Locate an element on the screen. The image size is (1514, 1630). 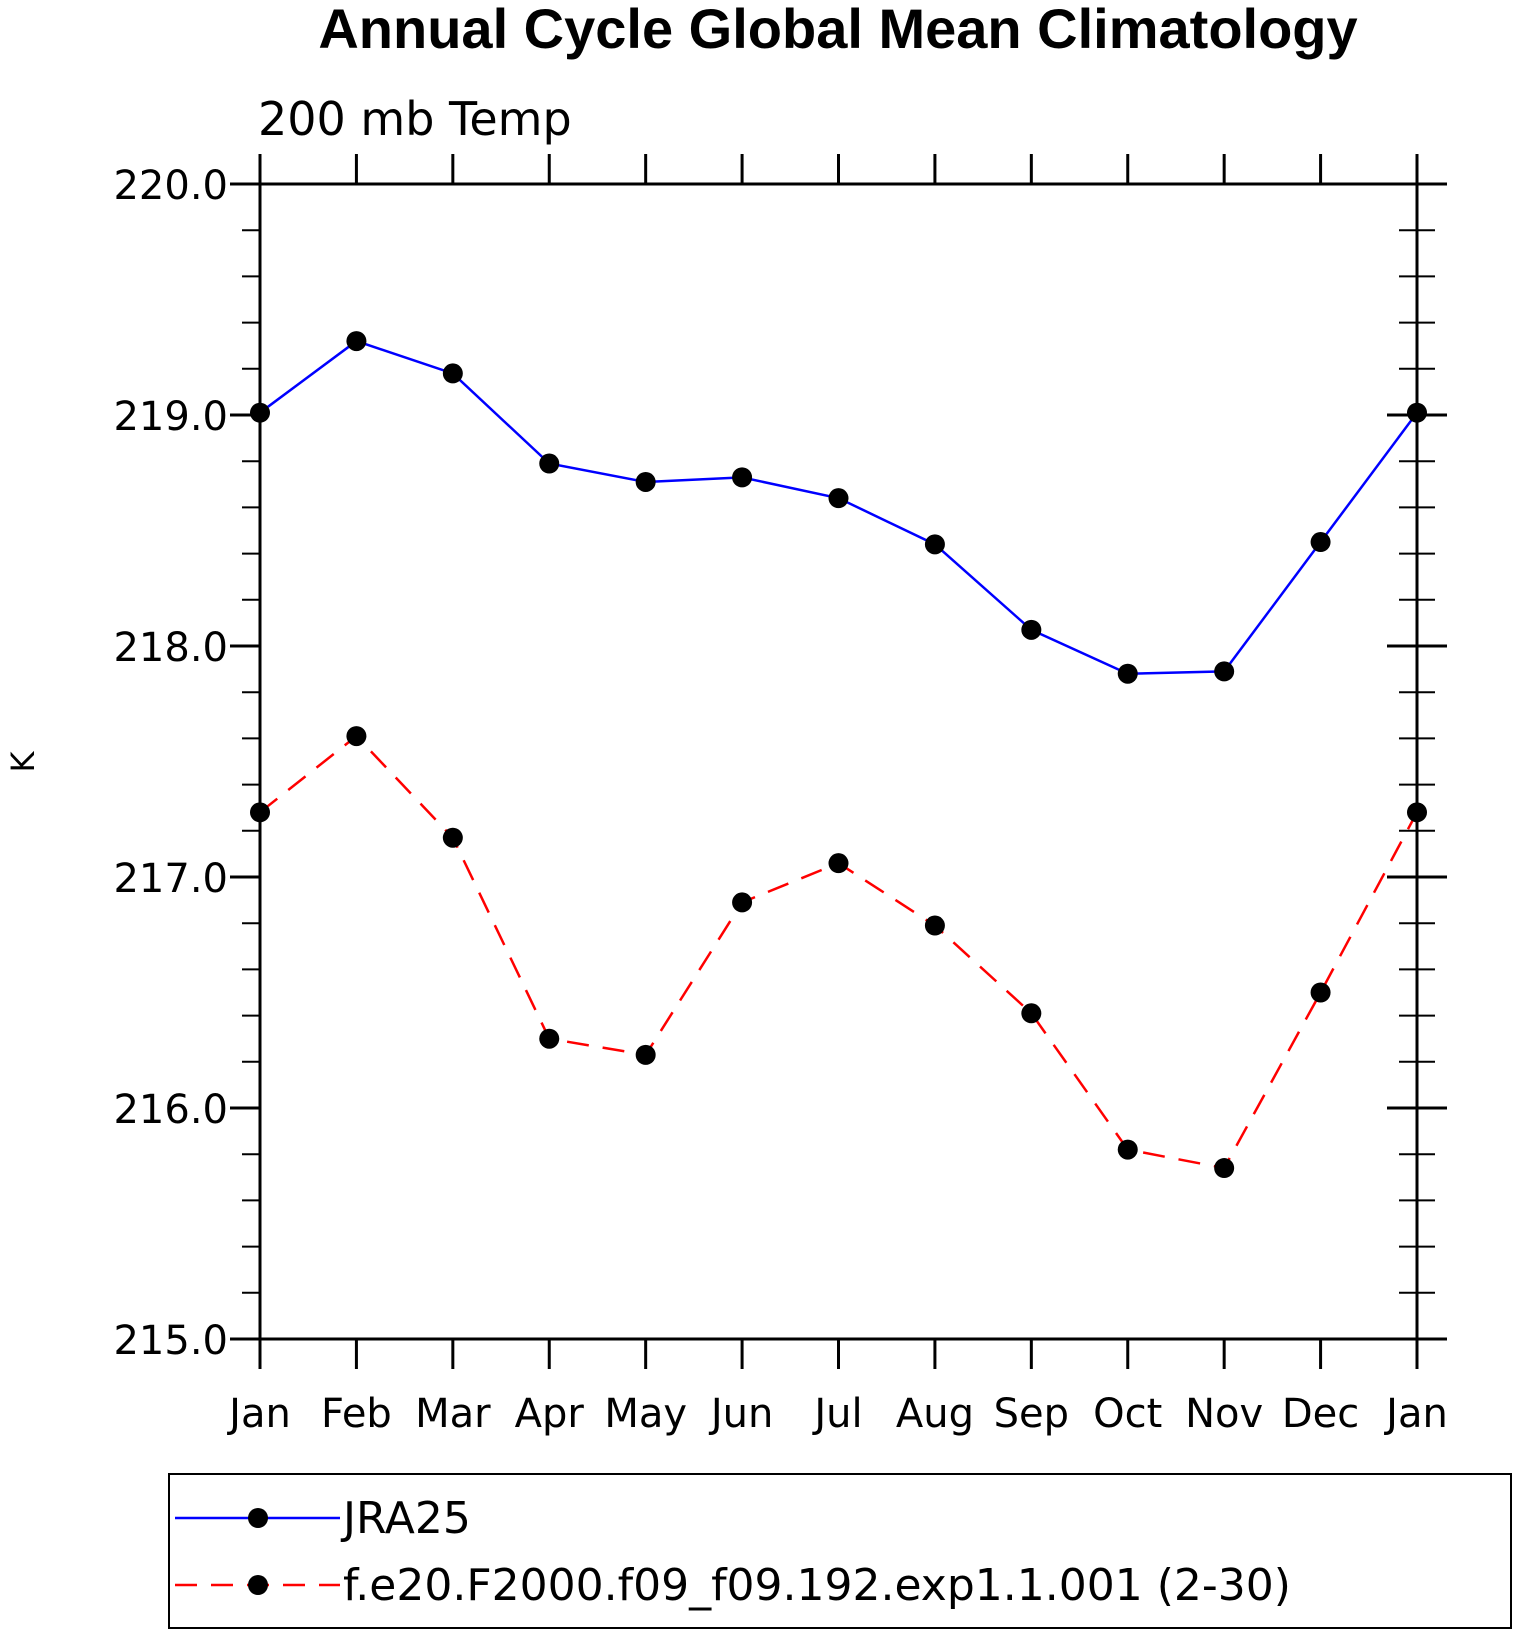
x-tick-label: Jul is located at coordinates (836, 1414).